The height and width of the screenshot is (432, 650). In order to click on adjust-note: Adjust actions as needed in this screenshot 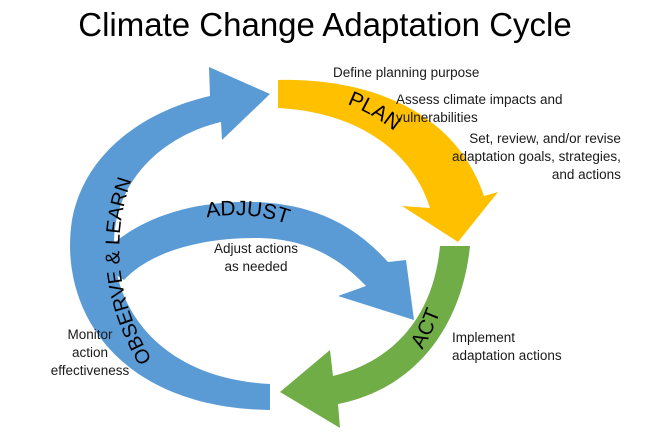, I will do `click(256, 257)`.